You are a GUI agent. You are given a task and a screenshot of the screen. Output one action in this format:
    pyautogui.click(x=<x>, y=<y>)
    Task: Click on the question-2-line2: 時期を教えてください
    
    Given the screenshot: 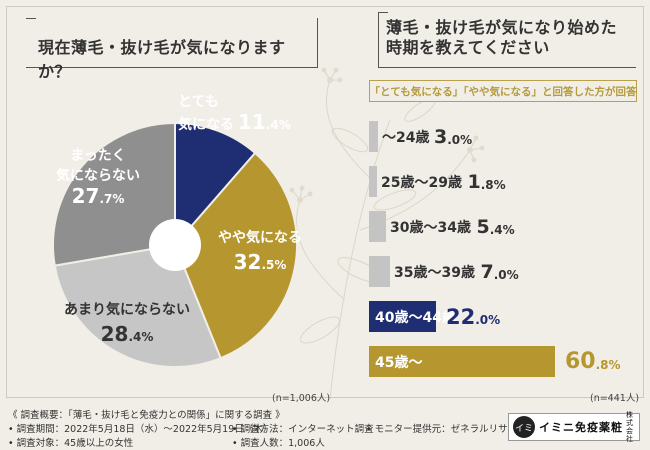 What is the action you would take?
    pyautogui.click(x=468, y=47)
    